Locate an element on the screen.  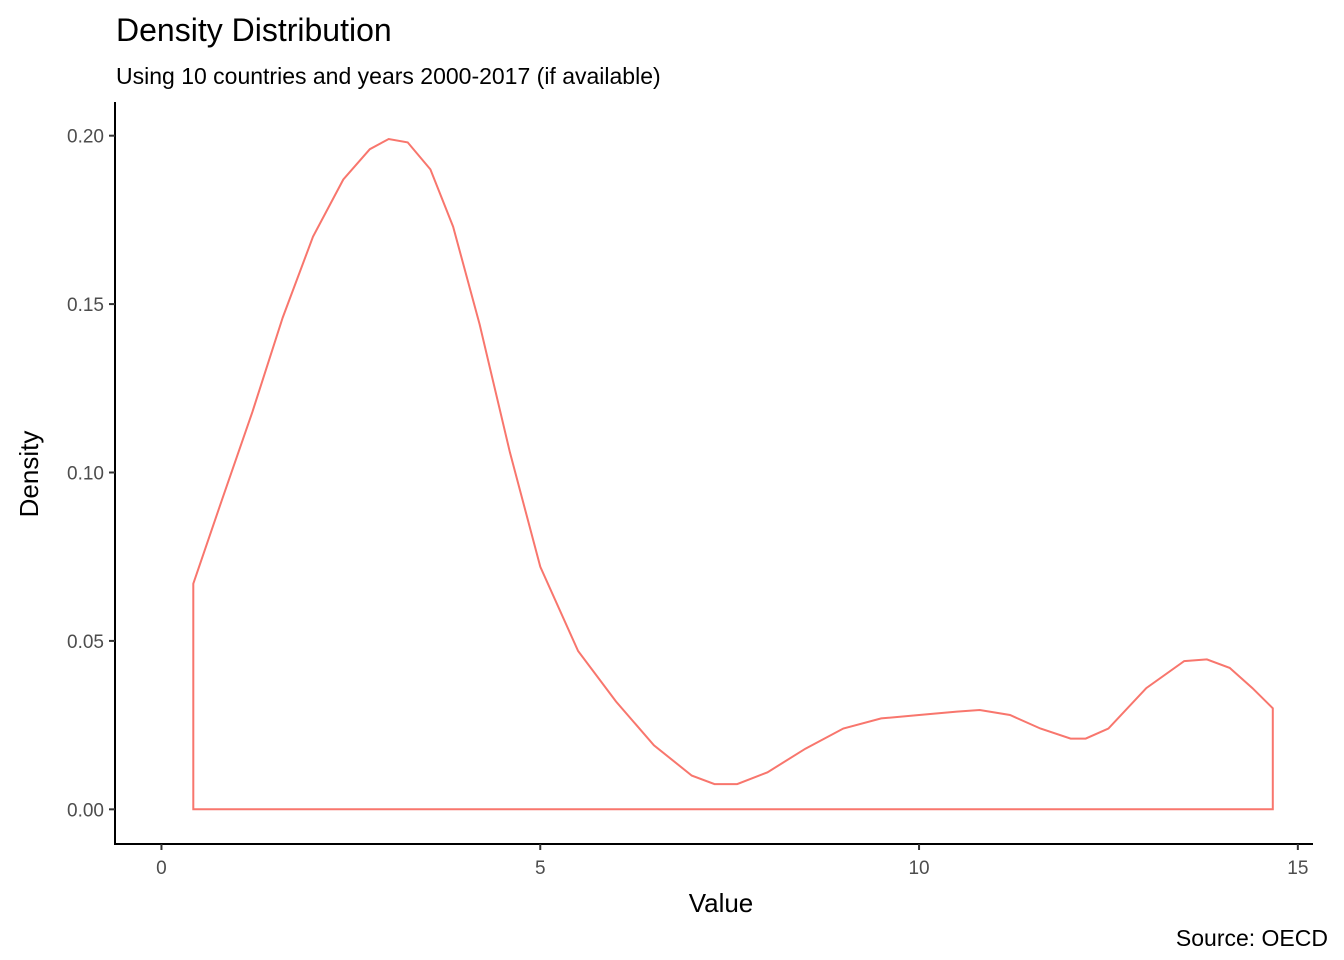
x-tick-label: 10 is located at coordinates (918, 868).